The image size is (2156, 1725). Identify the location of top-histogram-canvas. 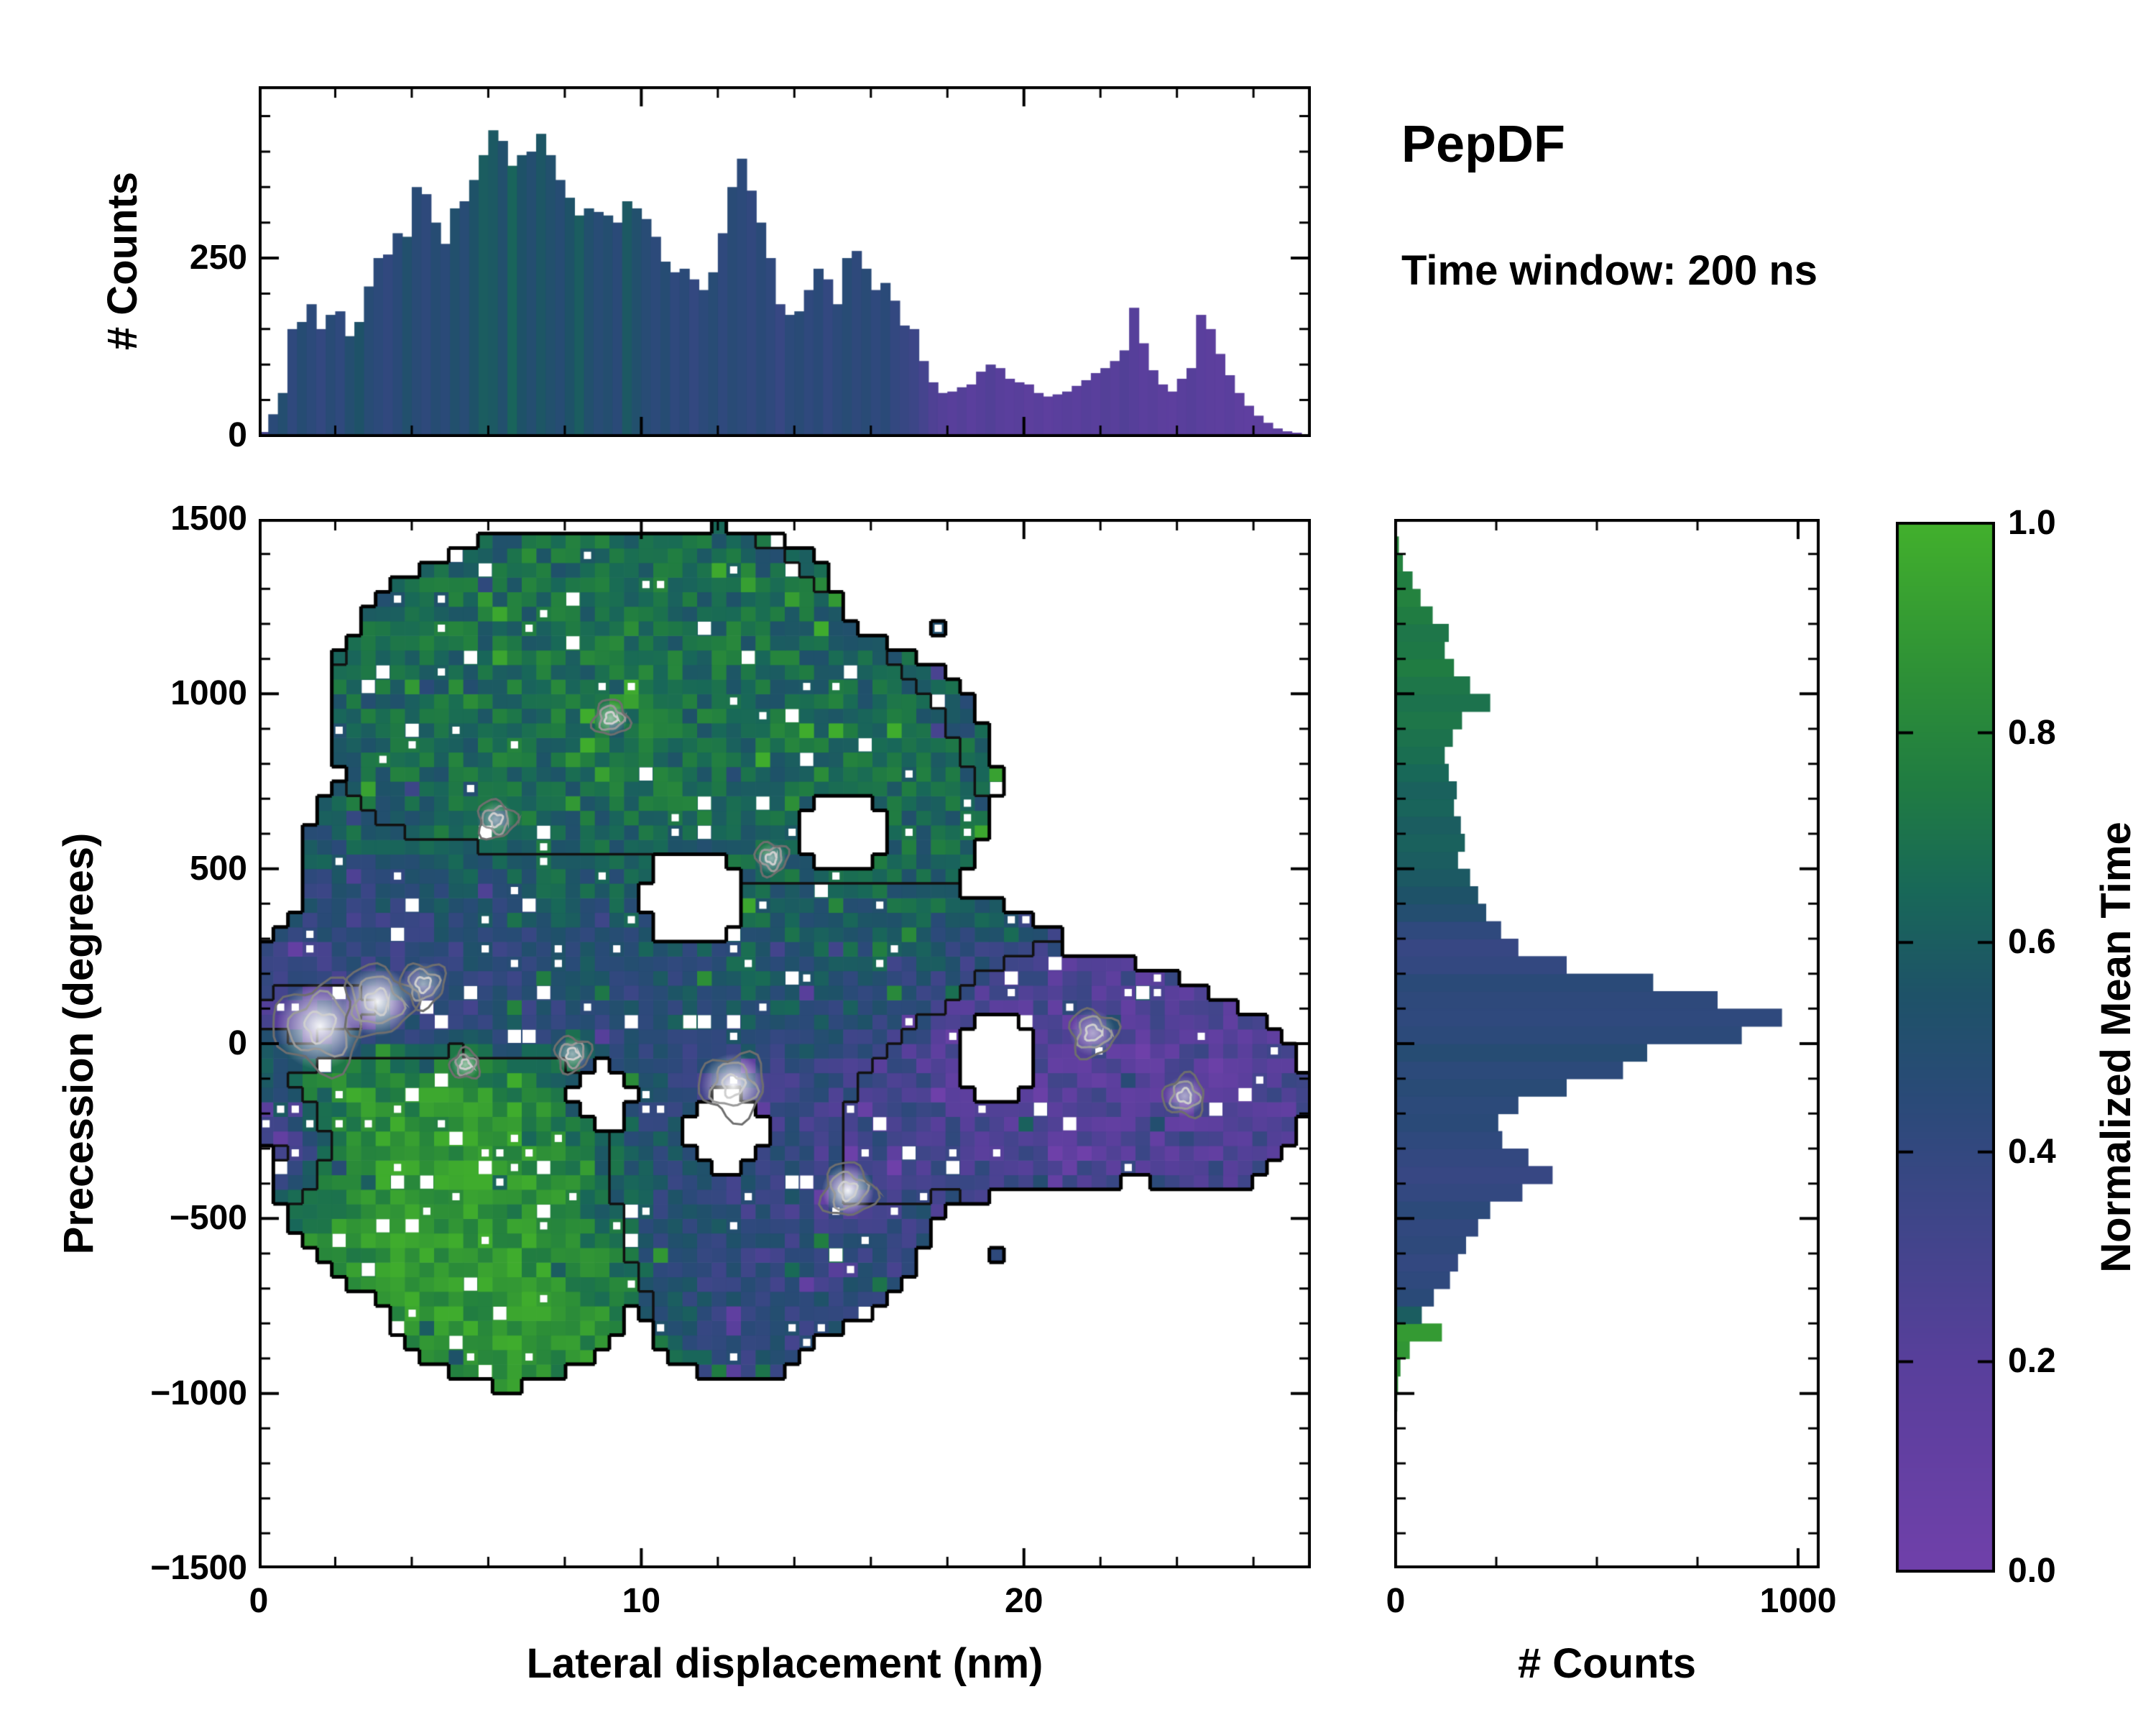
(785, 261).